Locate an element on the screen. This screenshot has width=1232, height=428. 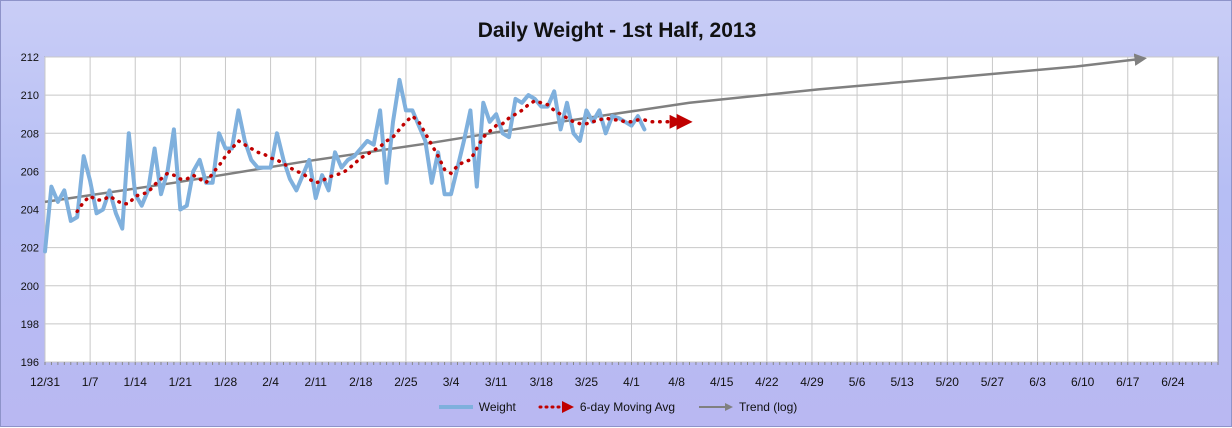
x-tick-label: 5/20 is located at coordinates (948, 382).